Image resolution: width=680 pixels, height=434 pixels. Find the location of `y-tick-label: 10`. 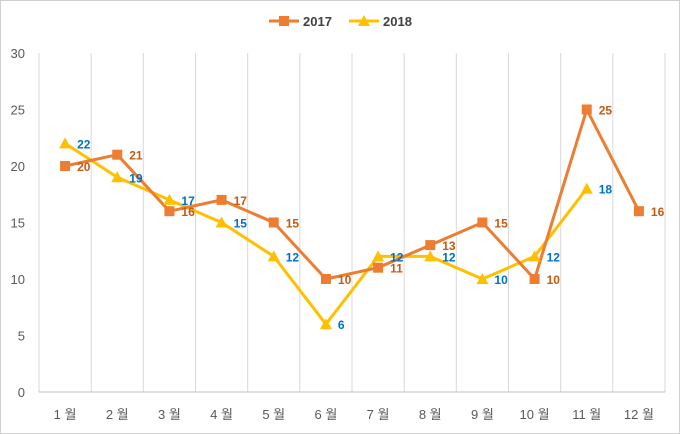

y-tick-label: 10 is located at coordinates (18, 279).